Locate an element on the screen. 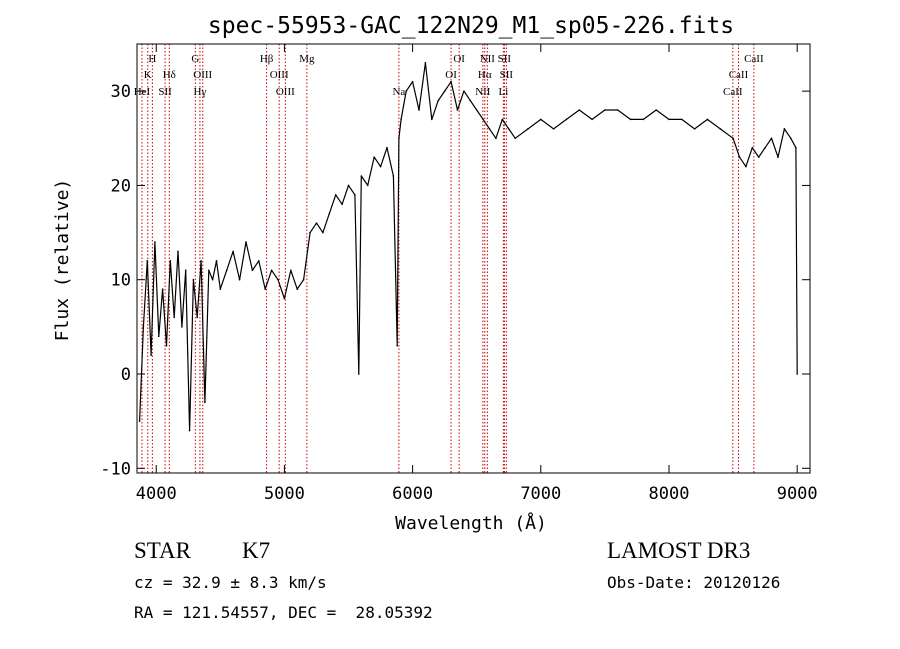 Image resolution: width=900 pixels, height=649 pixels. y-tick-label-20: 20 is located at coordinates (121, 186).